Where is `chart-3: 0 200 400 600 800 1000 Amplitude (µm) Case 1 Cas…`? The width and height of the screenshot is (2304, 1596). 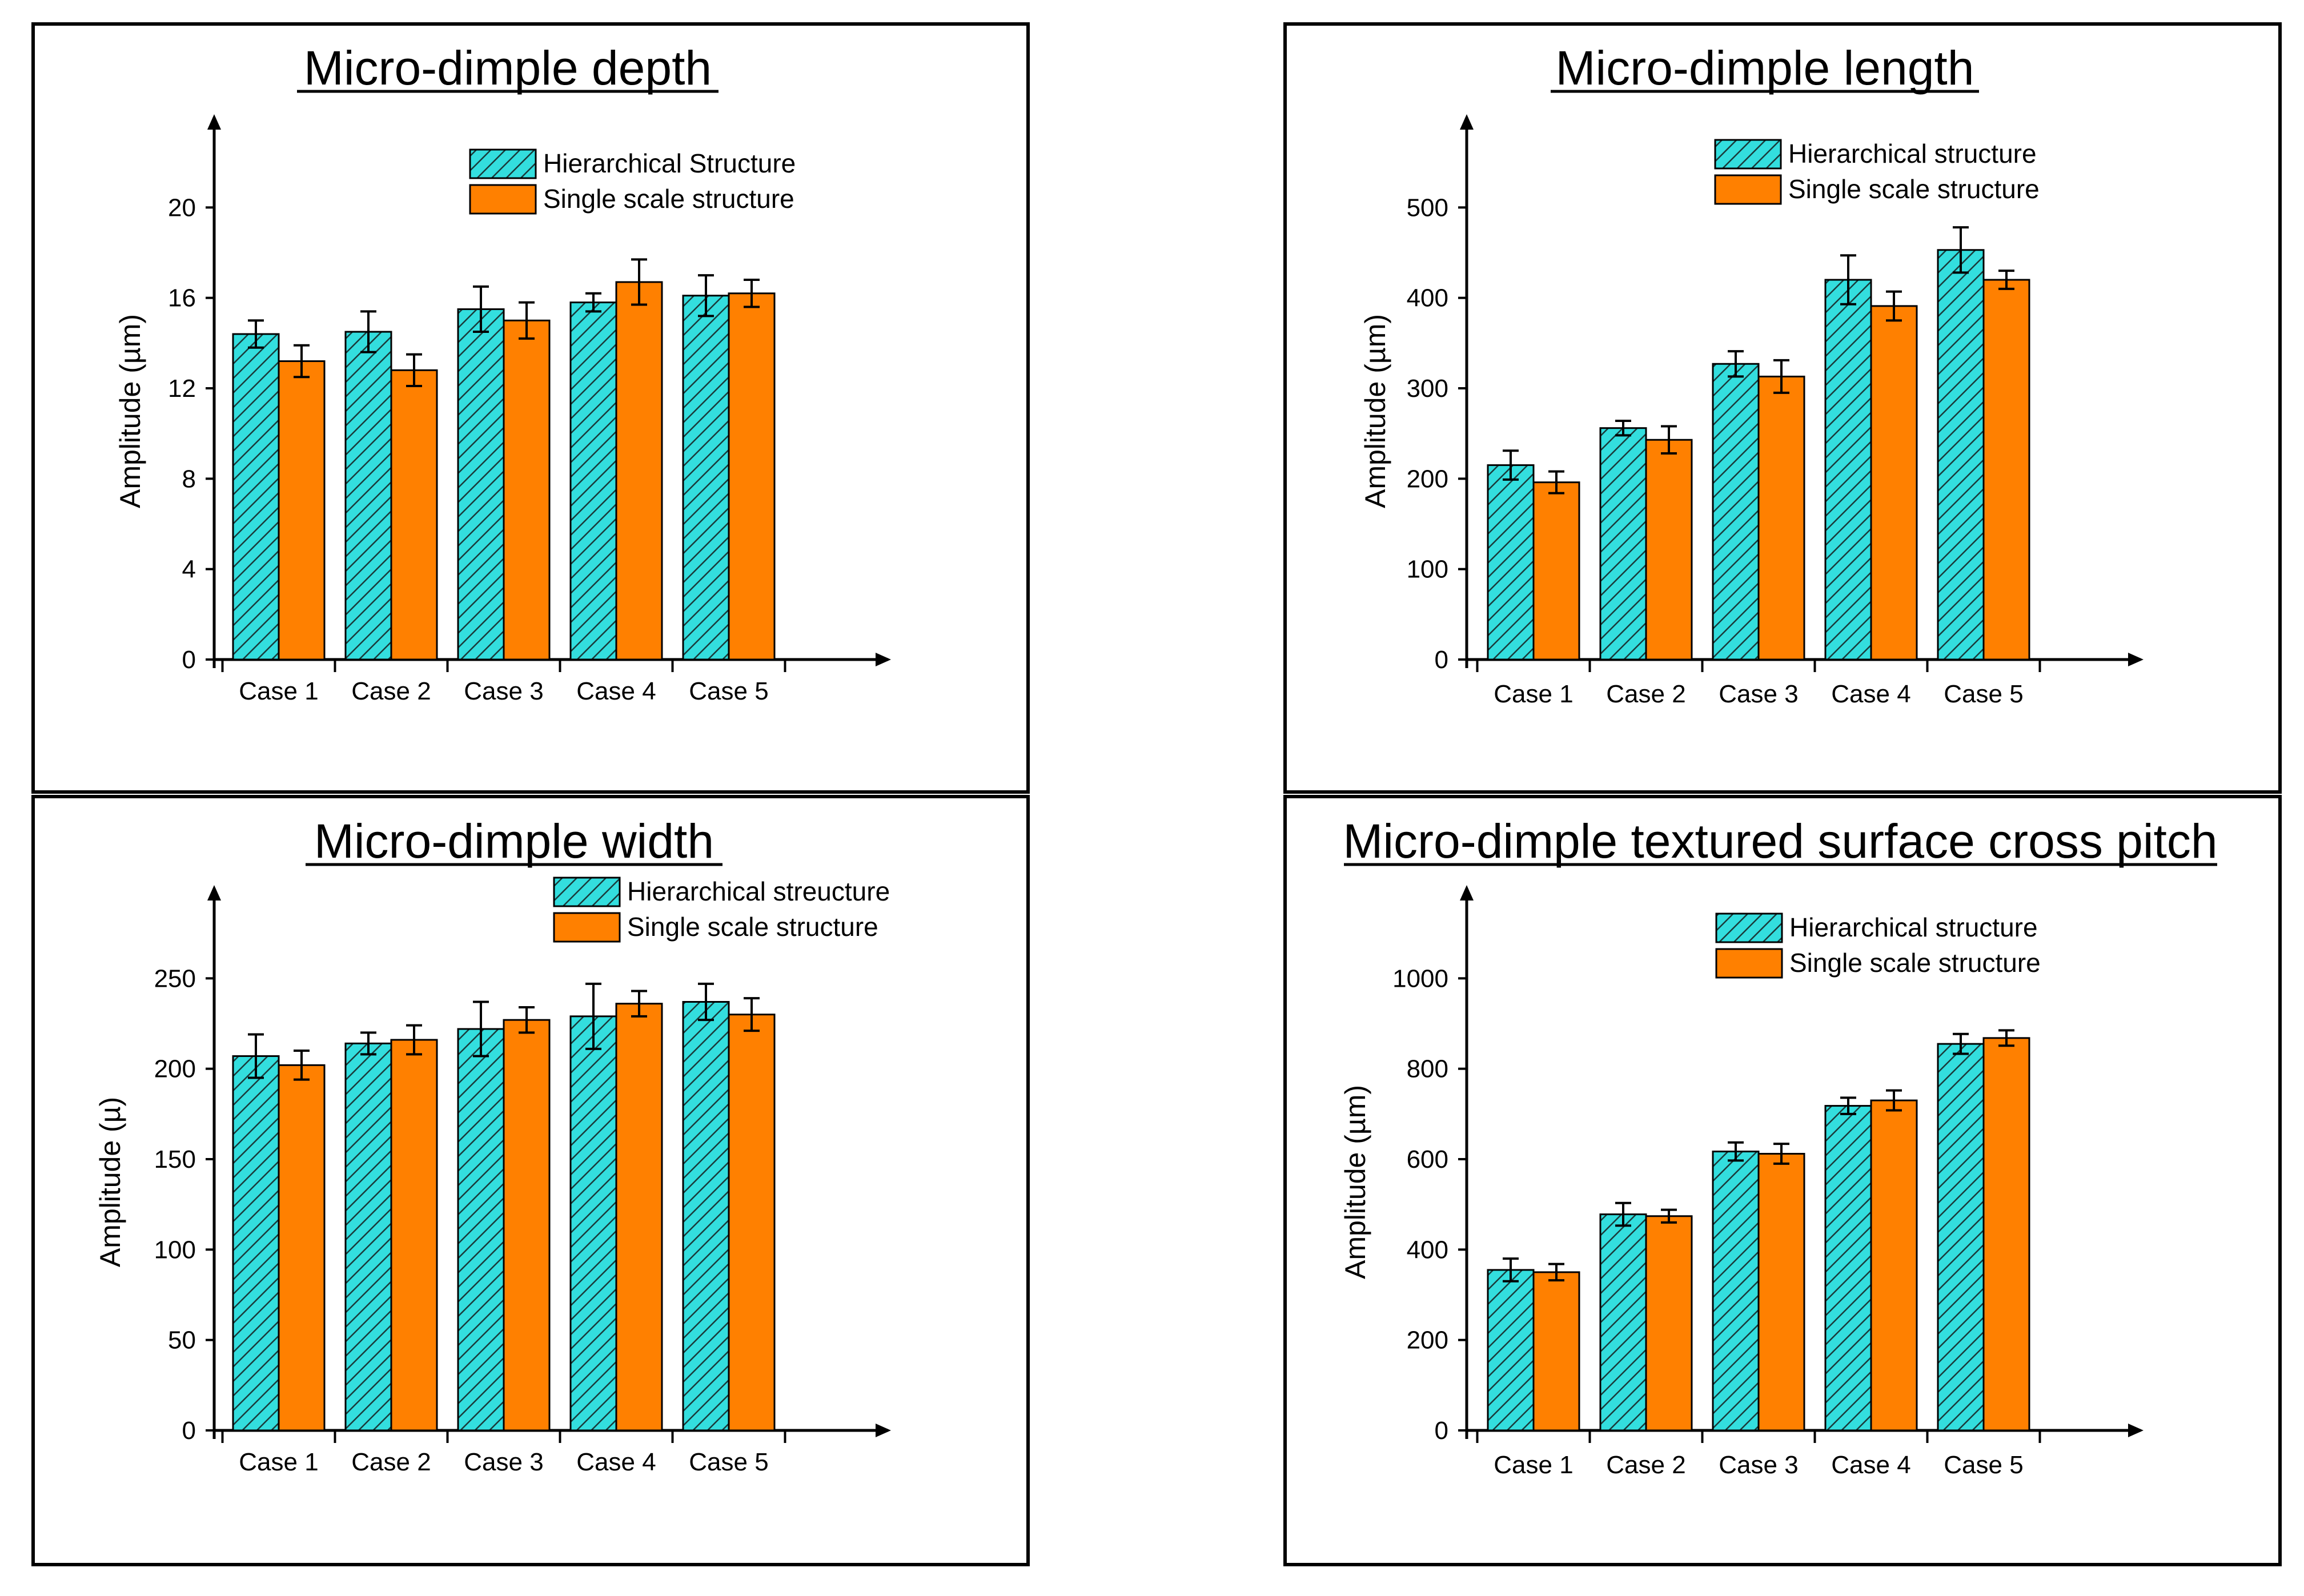 chart-3: 0 200 400 600 800 1000 Amplitude (µm) Case 1 Cas… is located at coordinates (1741, 1182).